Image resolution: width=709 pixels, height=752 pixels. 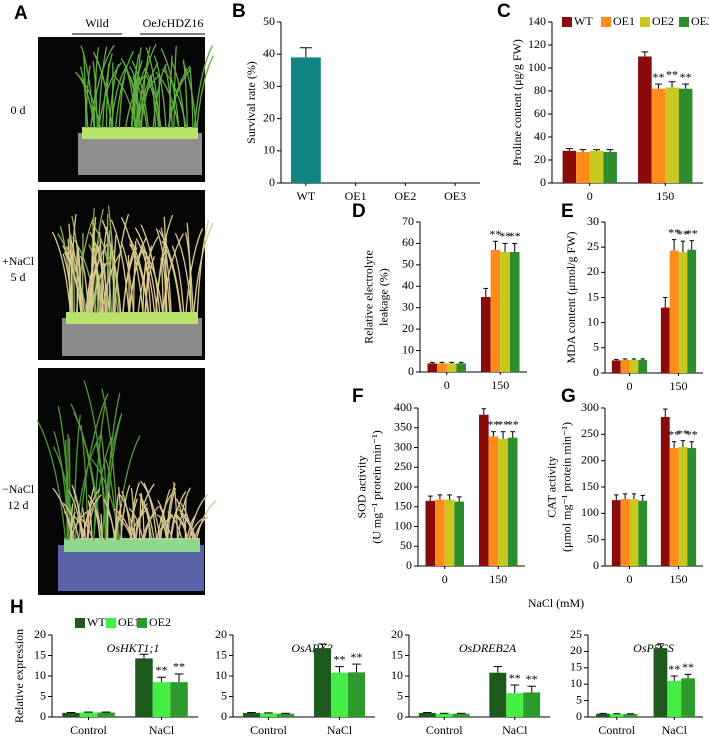 What do you see at coordinates (383, 297) in the screenshot?
I see `y-axis-title: leakage (%)` at bounding box center [383, 297].